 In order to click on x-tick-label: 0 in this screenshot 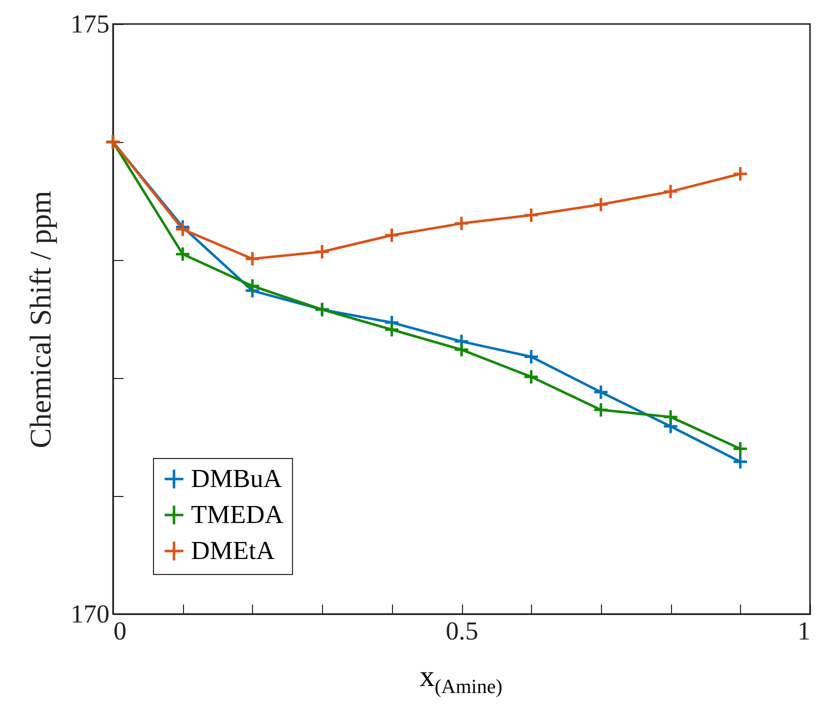, I will do `click(120, 631)`.